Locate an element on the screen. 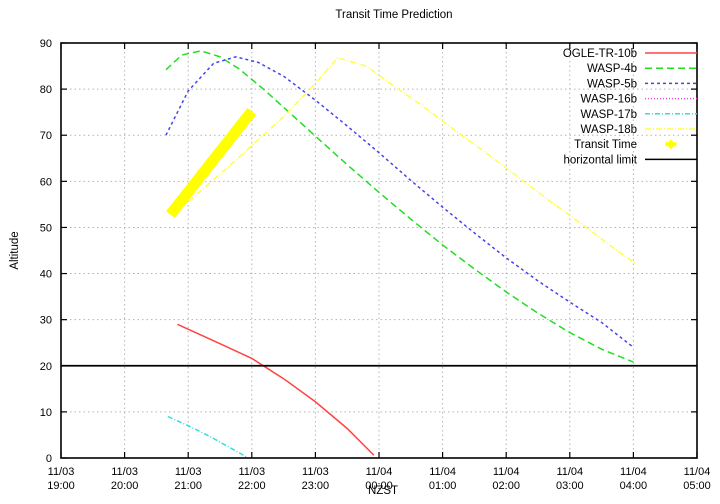 The width and height of the screenshot is (720, 504). y-tick-label: 60 is located at coordinates (46, 182).